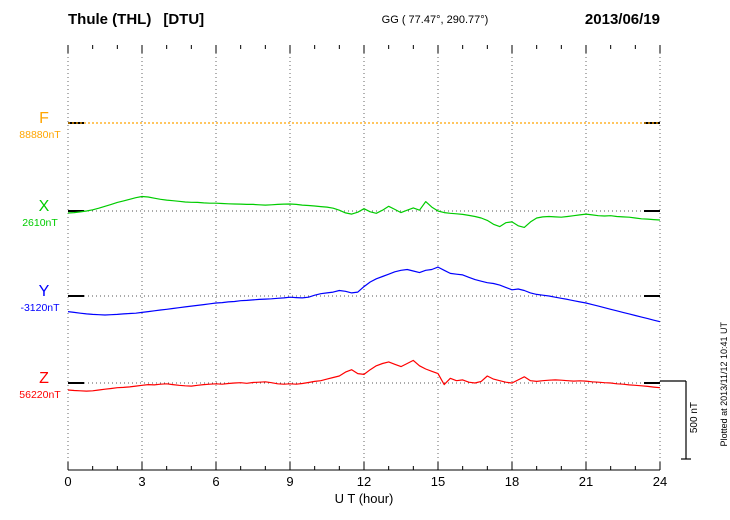 The width and height of the screenshot is (730, 520). Describe the element at coordinates (364, 375) in the screenshot. I see `trace-Z` at that location.